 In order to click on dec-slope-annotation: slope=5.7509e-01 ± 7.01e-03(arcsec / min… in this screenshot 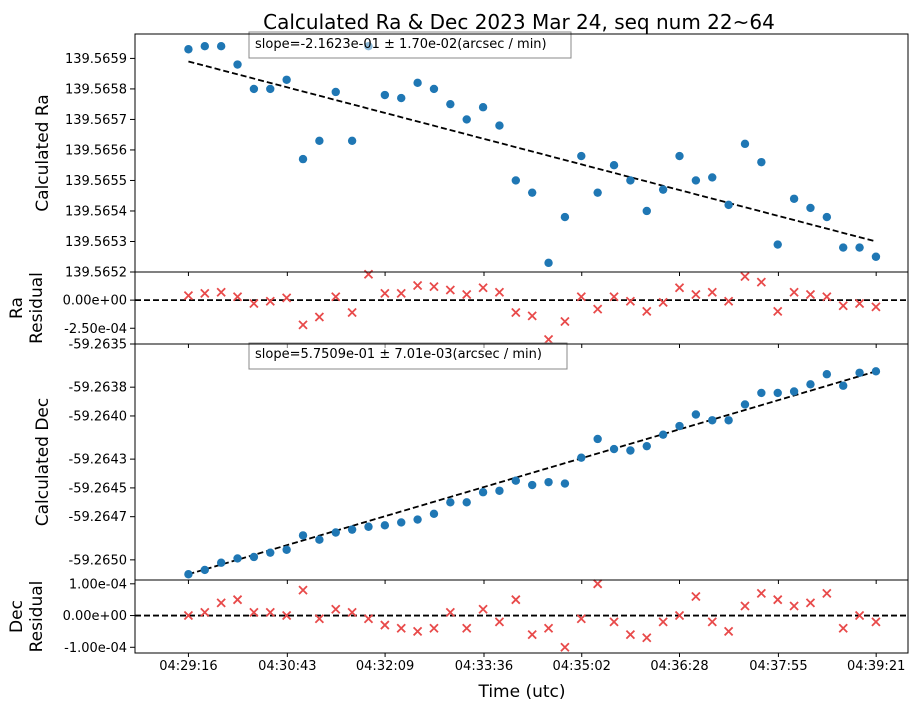, I will do `click(398, 354)`.